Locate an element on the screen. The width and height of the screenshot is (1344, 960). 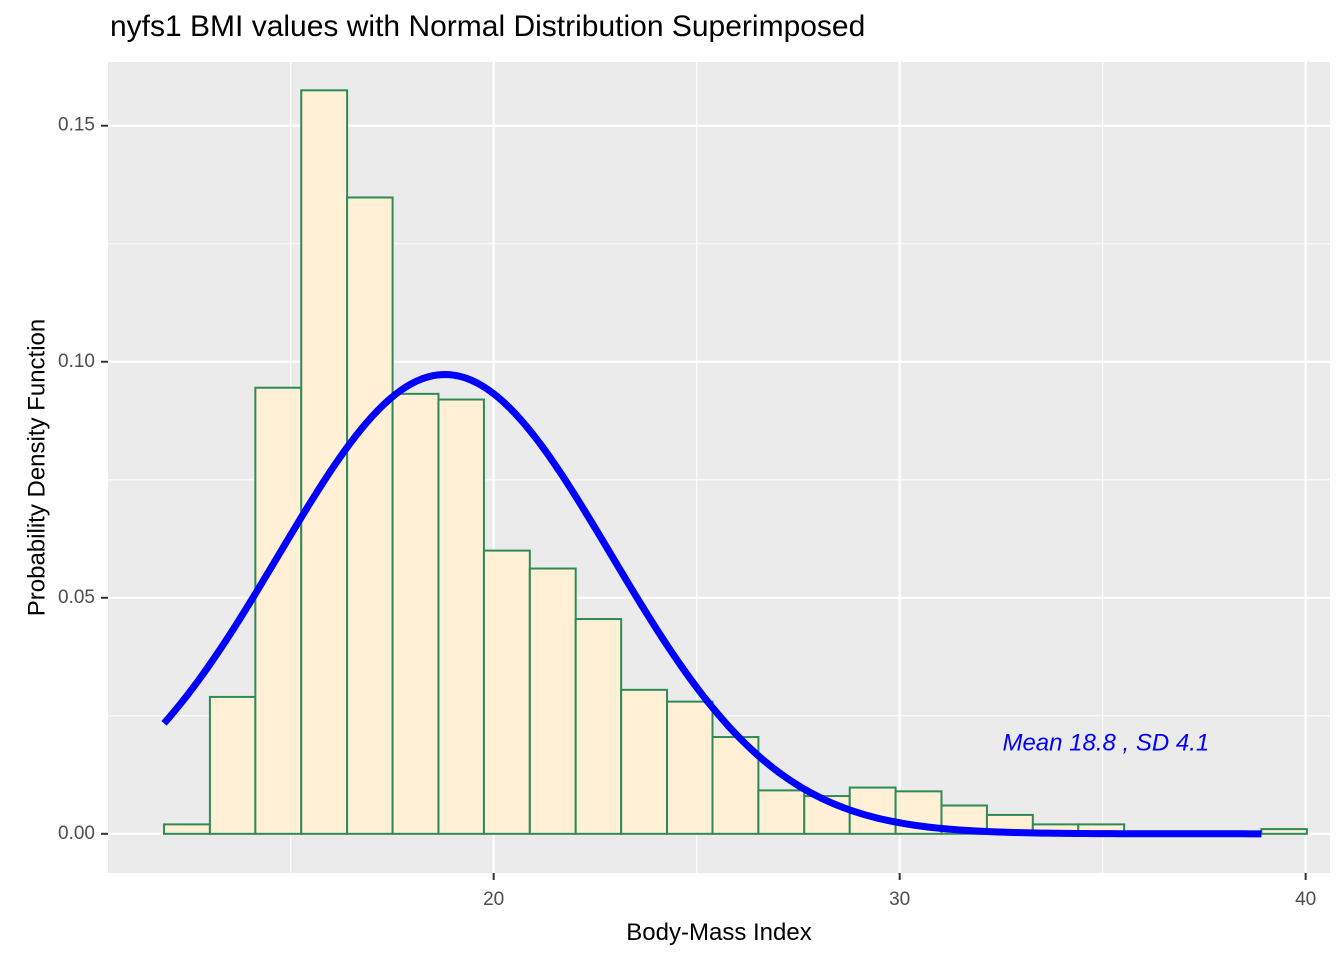
x-tick-label: 30 is located at coordinates (899, 899).